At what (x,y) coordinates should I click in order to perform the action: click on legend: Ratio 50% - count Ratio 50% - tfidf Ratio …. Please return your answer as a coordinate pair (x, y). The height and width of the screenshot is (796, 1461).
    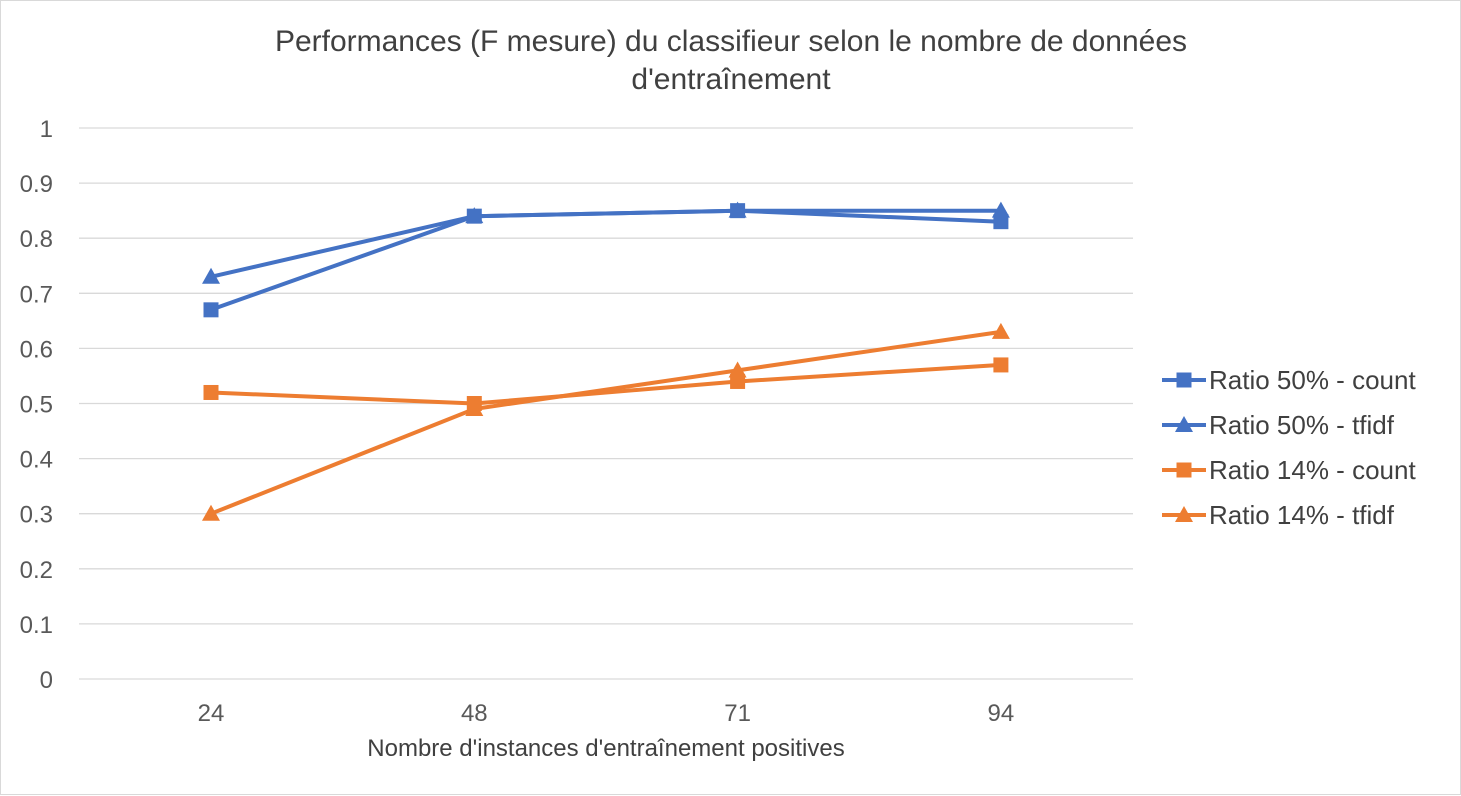
    Looking at the image, I should click on (1306, 453).